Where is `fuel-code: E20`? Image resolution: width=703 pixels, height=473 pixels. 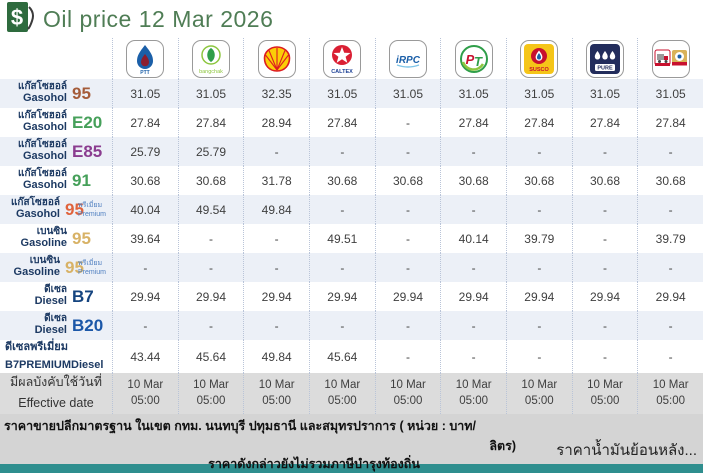
fuel-code: E20 is located at coordinates (87, 122).